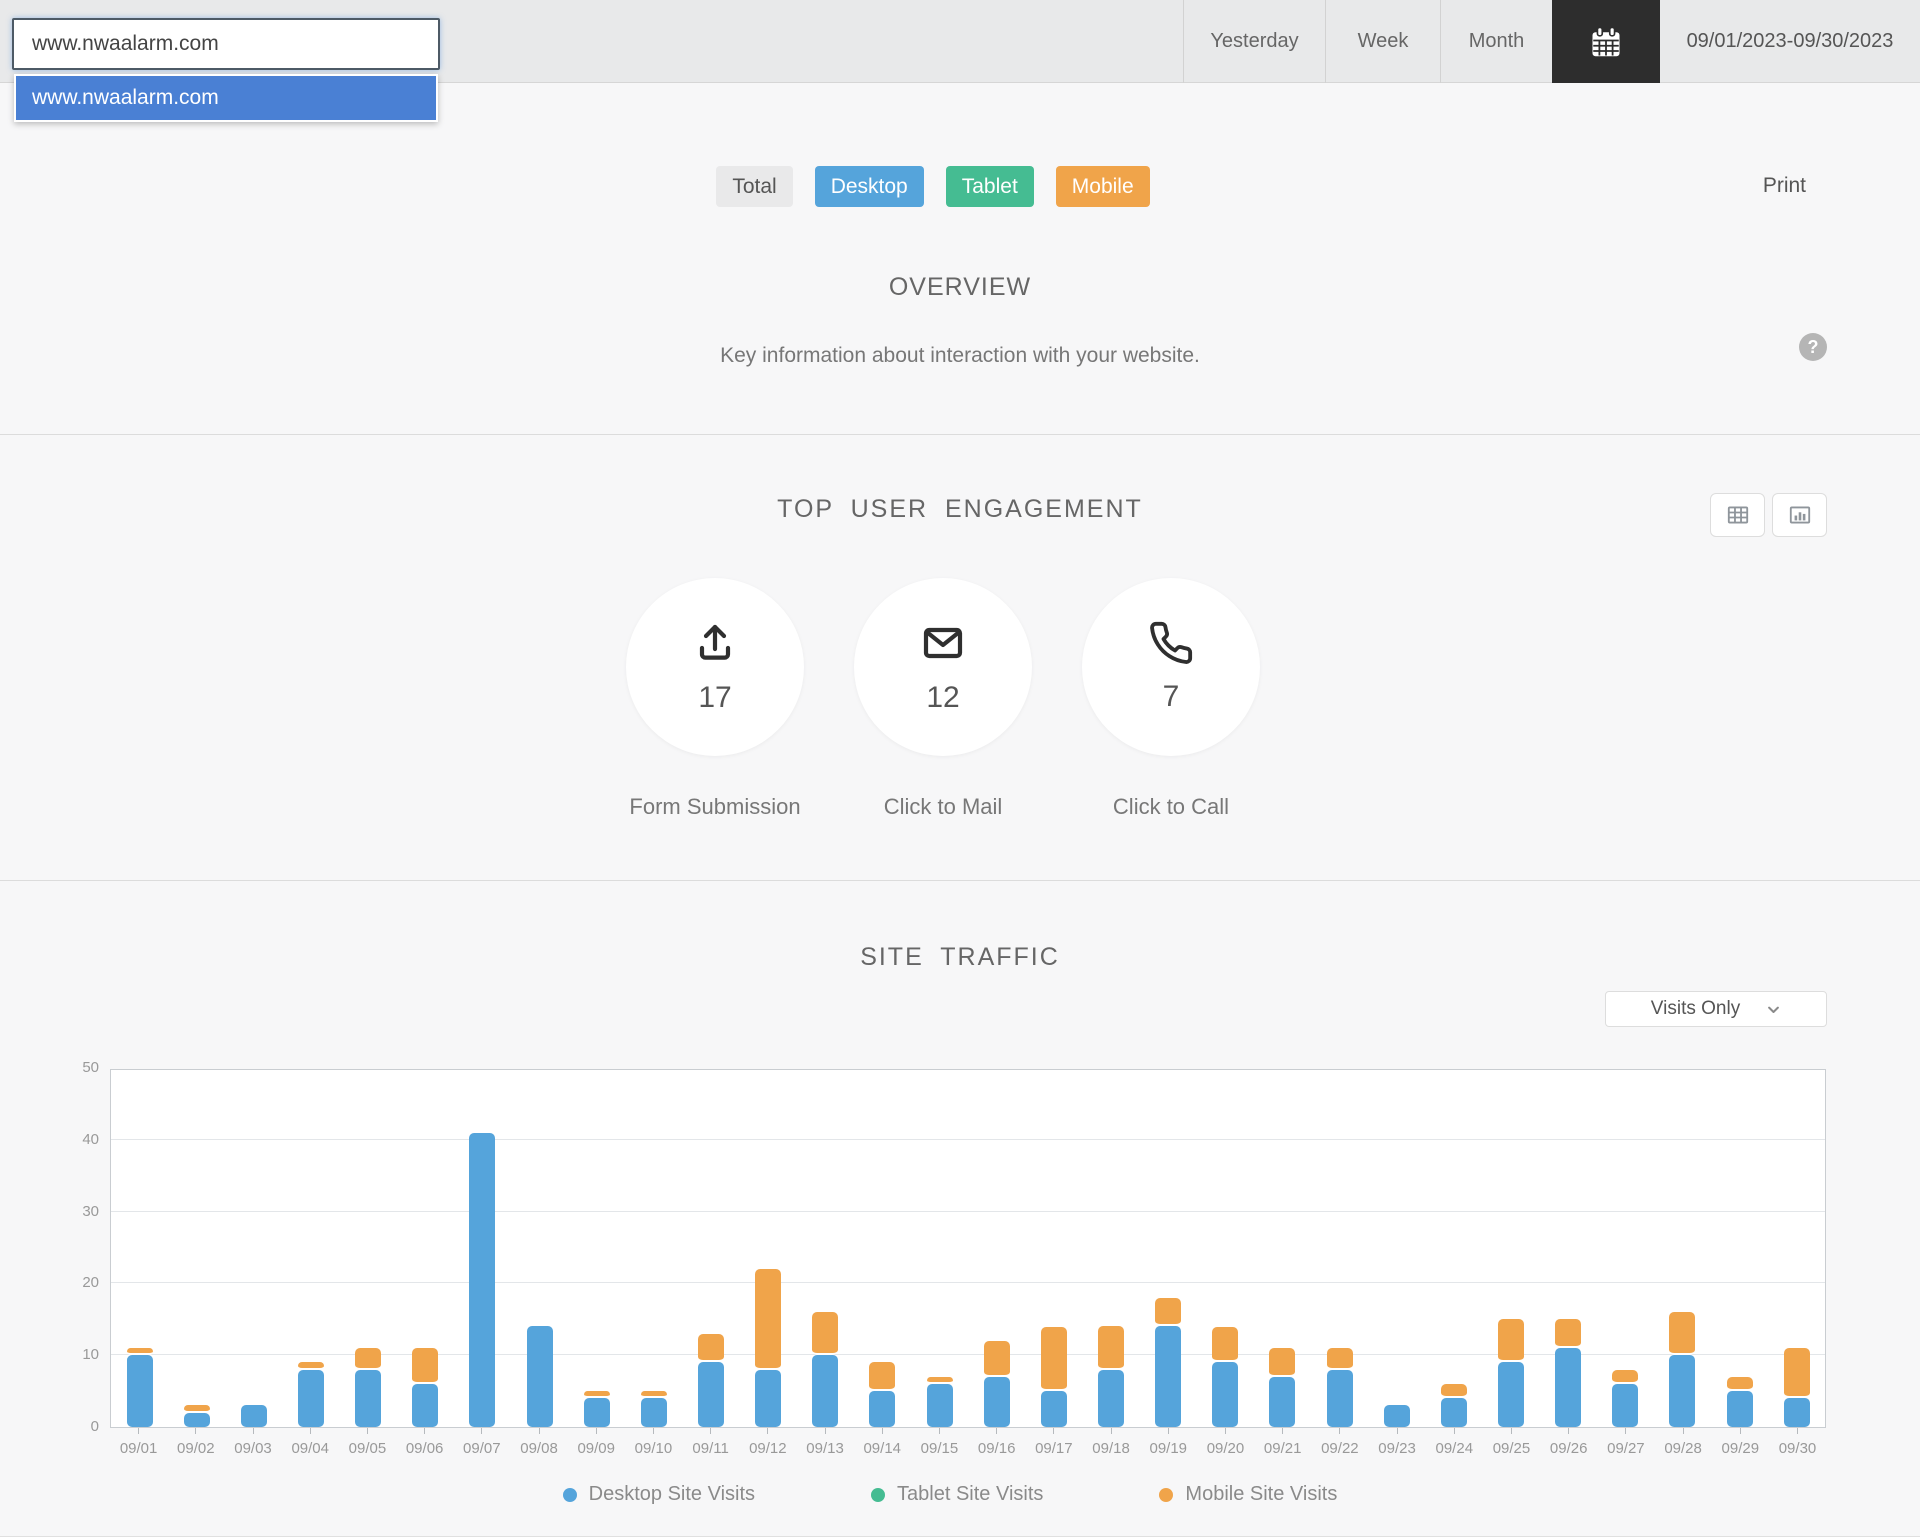 This screenshot has height=1537, width=1920. Describe the element at coordinates (1784, 185) in the screenshot. I see `print-link: Print` at that location.